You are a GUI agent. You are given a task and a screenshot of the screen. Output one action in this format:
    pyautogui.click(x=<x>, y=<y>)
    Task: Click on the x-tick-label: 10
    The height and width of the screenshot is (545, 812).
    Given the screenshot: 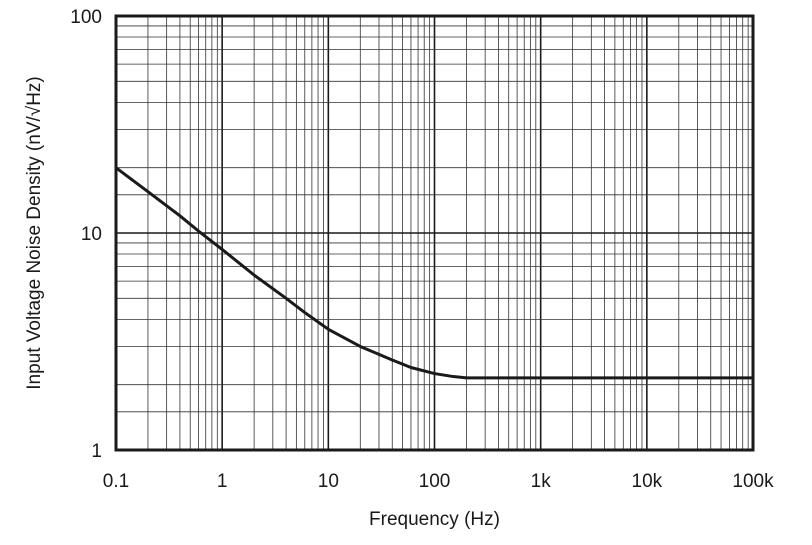 What is the action you would take?
    pyautogui.click(x=328, y=481)
    